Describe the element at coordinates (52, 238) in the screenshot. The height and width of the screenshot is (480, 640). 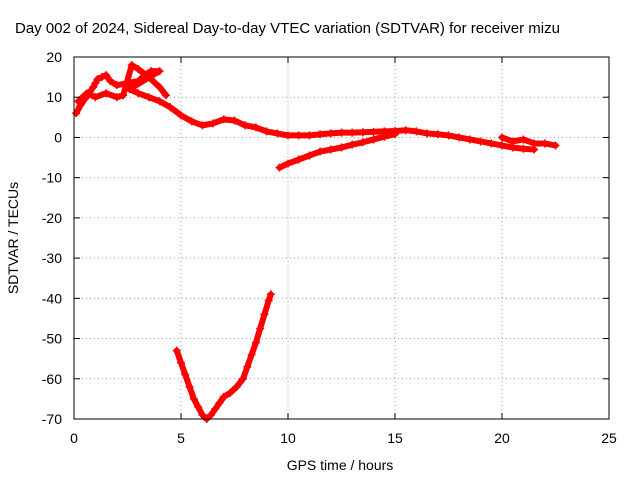
I see `y-tick-labels: 20 10 0 -10 -20 -30 -40 -50 -60 -70` at that location.